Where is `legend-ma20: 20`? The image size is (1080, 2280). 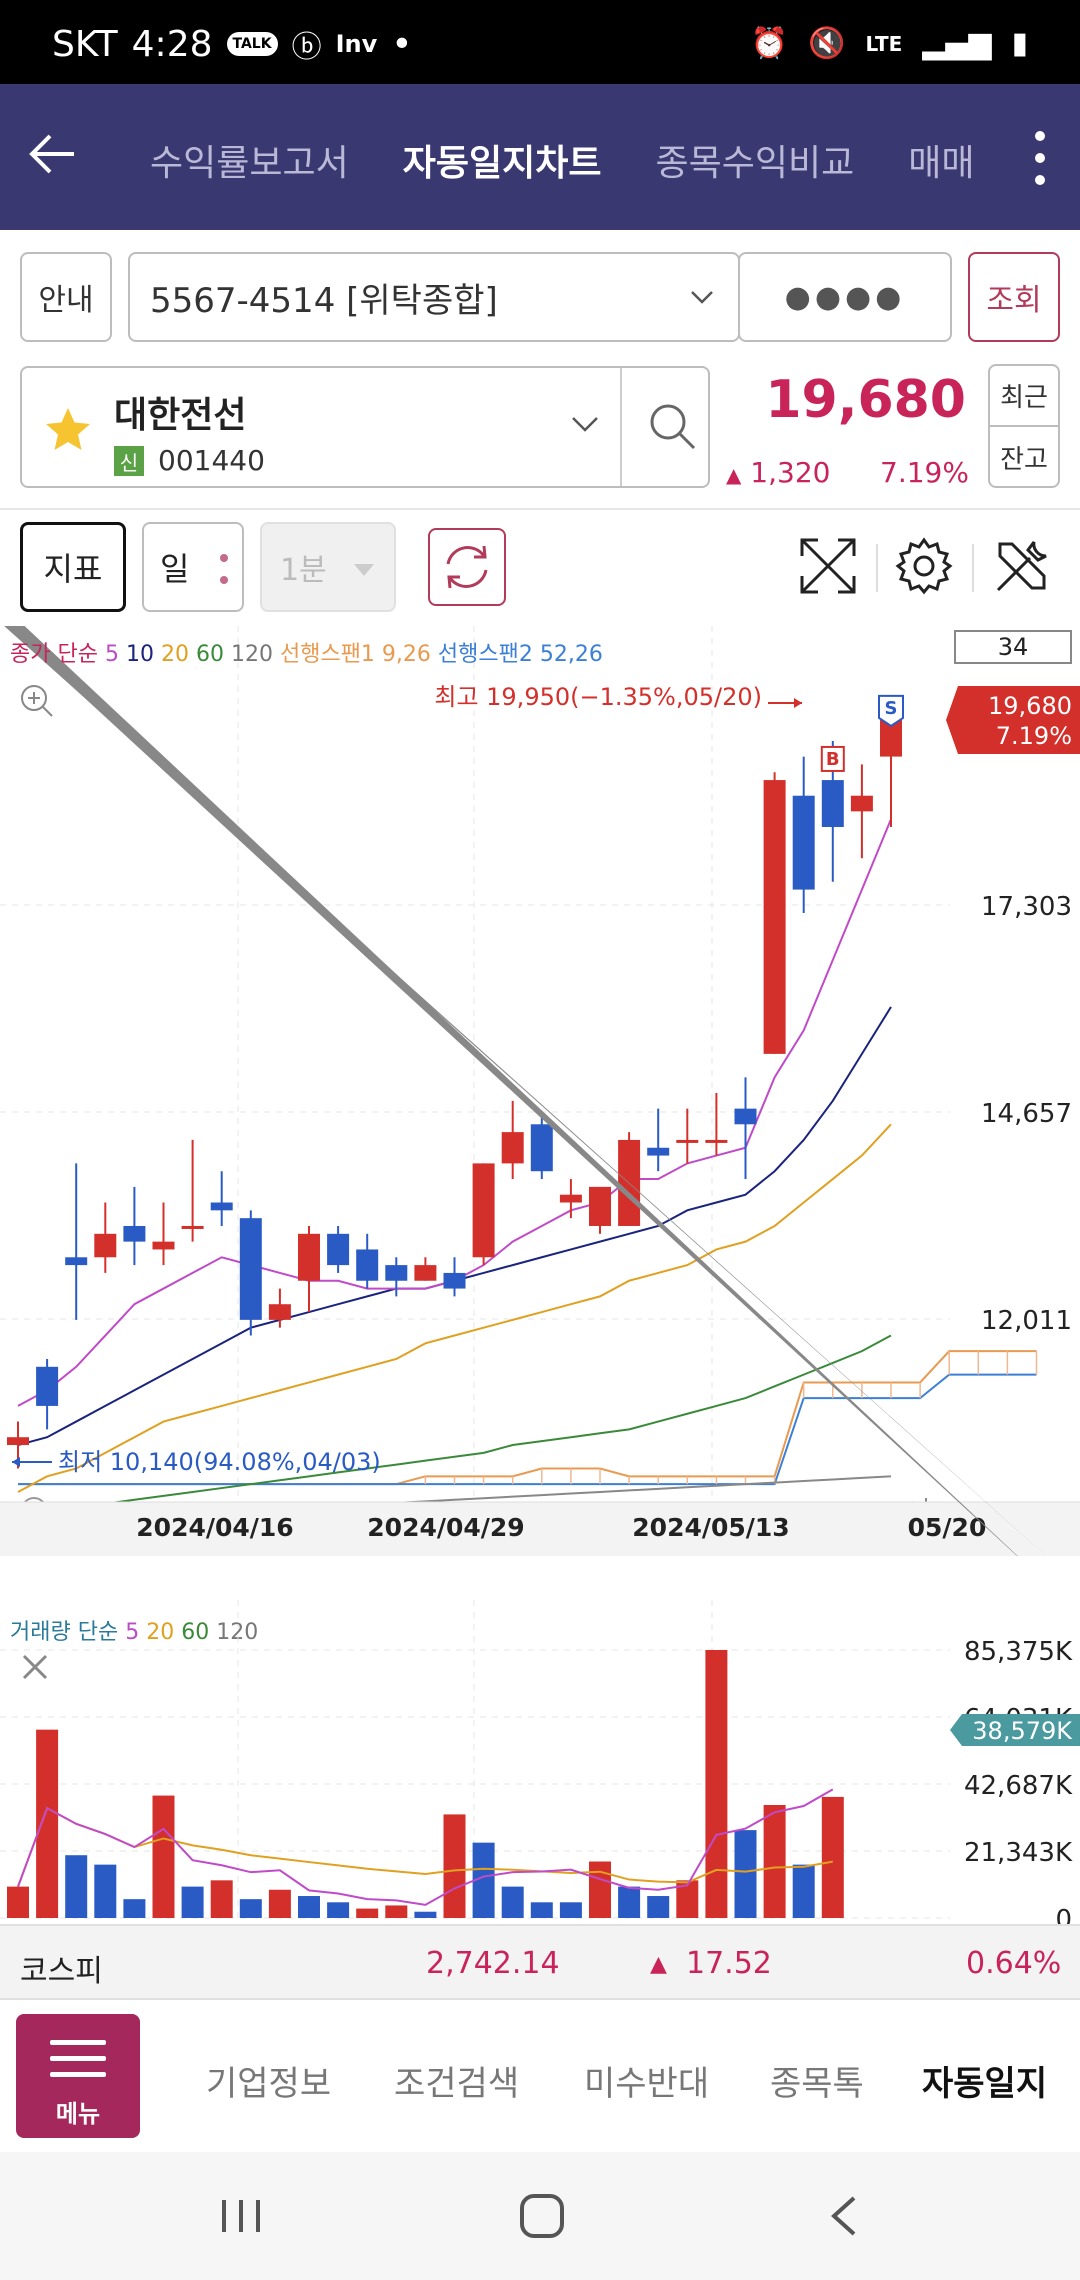 legend-ma20: 20 is located at coordinates (174, 654).